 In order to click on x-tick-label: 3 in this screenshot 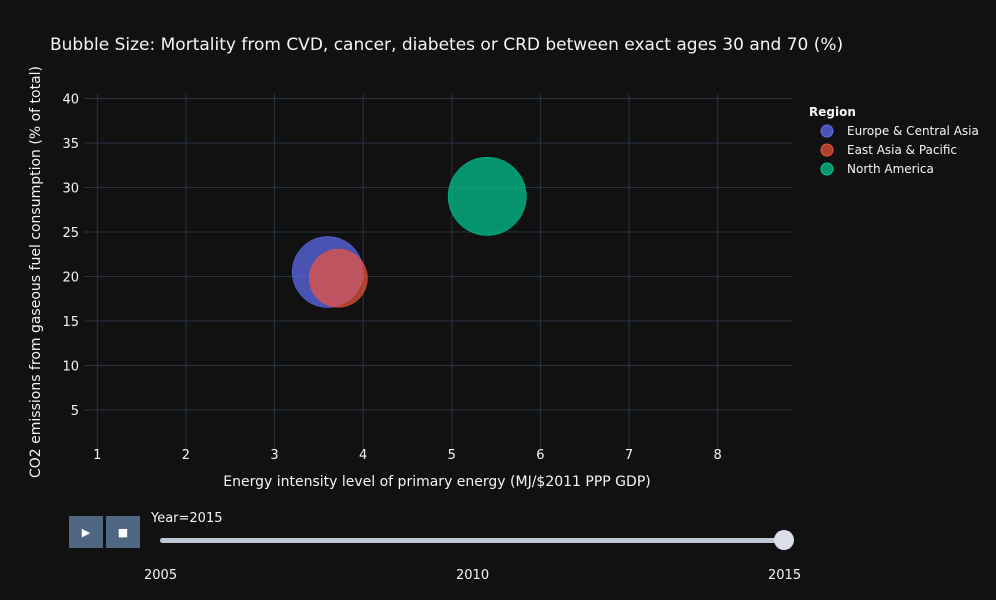, I will do `click(274, 455)`.